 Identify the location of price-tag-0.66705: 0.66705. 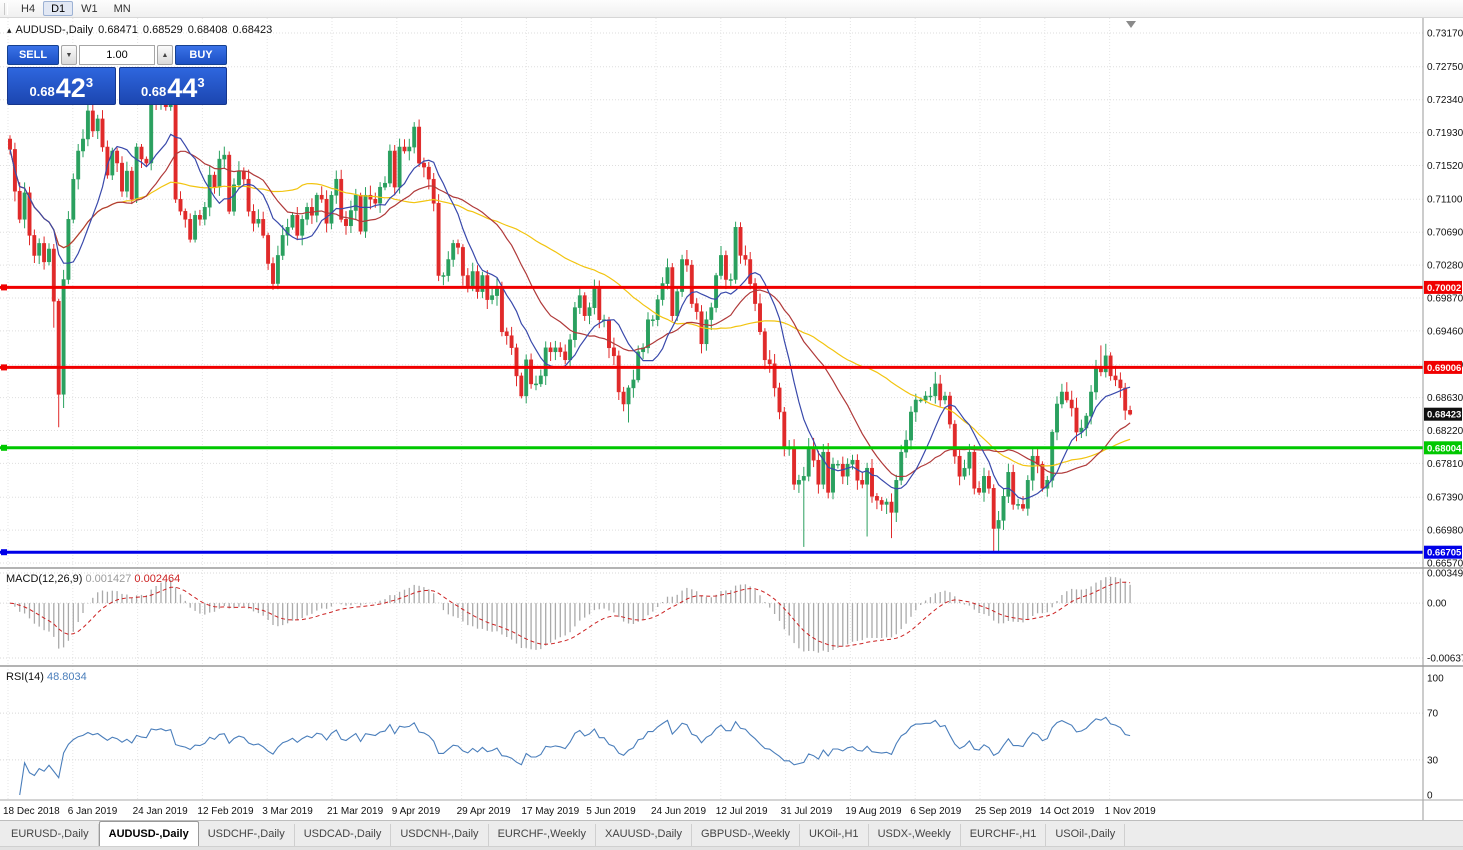
(1443, 552).